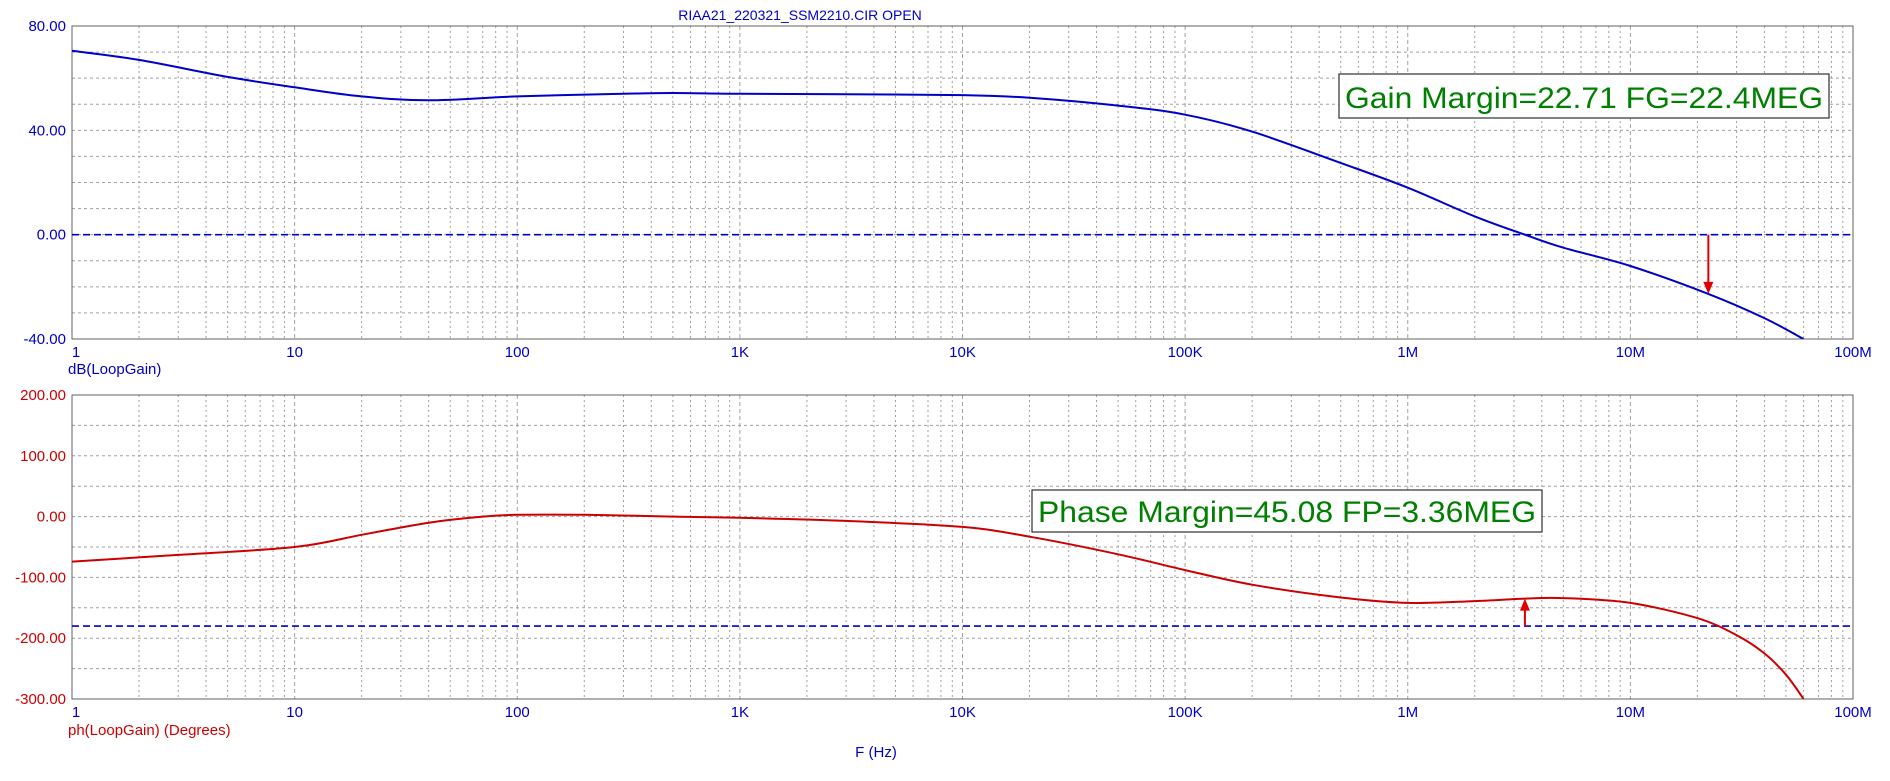  What do you see at coordinates (40, 577) in the screenshot?
I see `y-tick-label: -100.00` at bounding box center [40, 577].